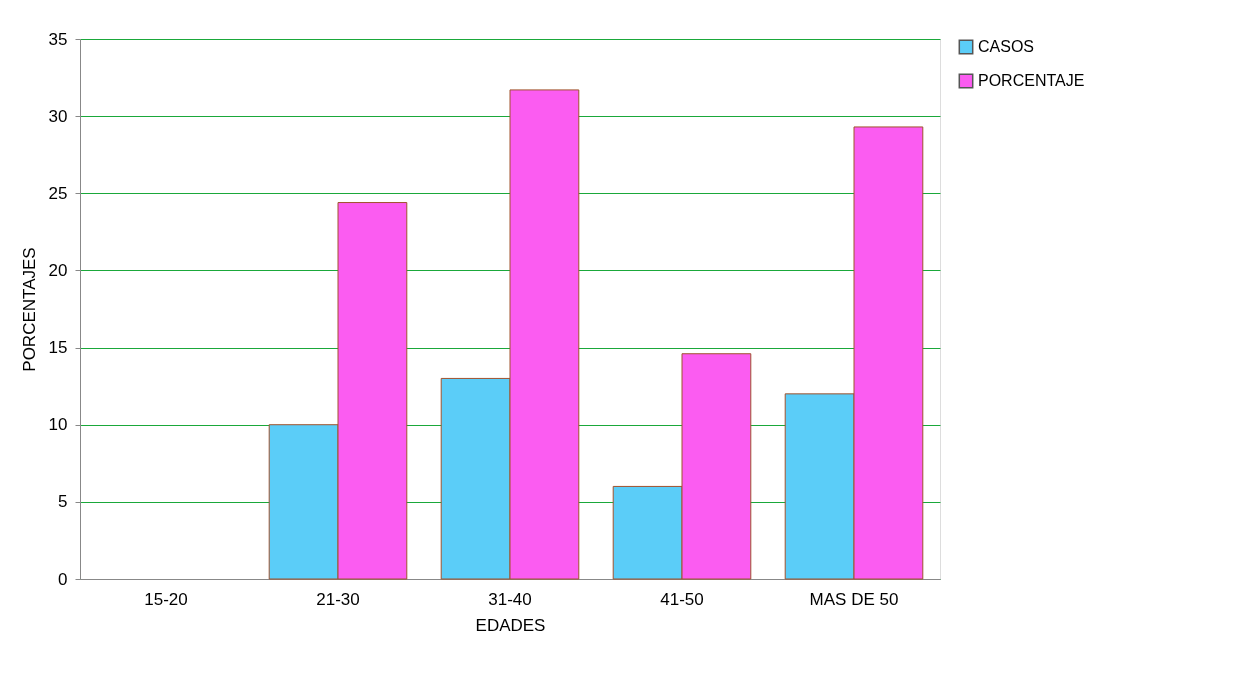 Image resolution: width=1233 pixels, height=693 pixels. Describe the element at coordinates (58, 270) in the screenshot. I see `y-tick-label: 20` at that location.